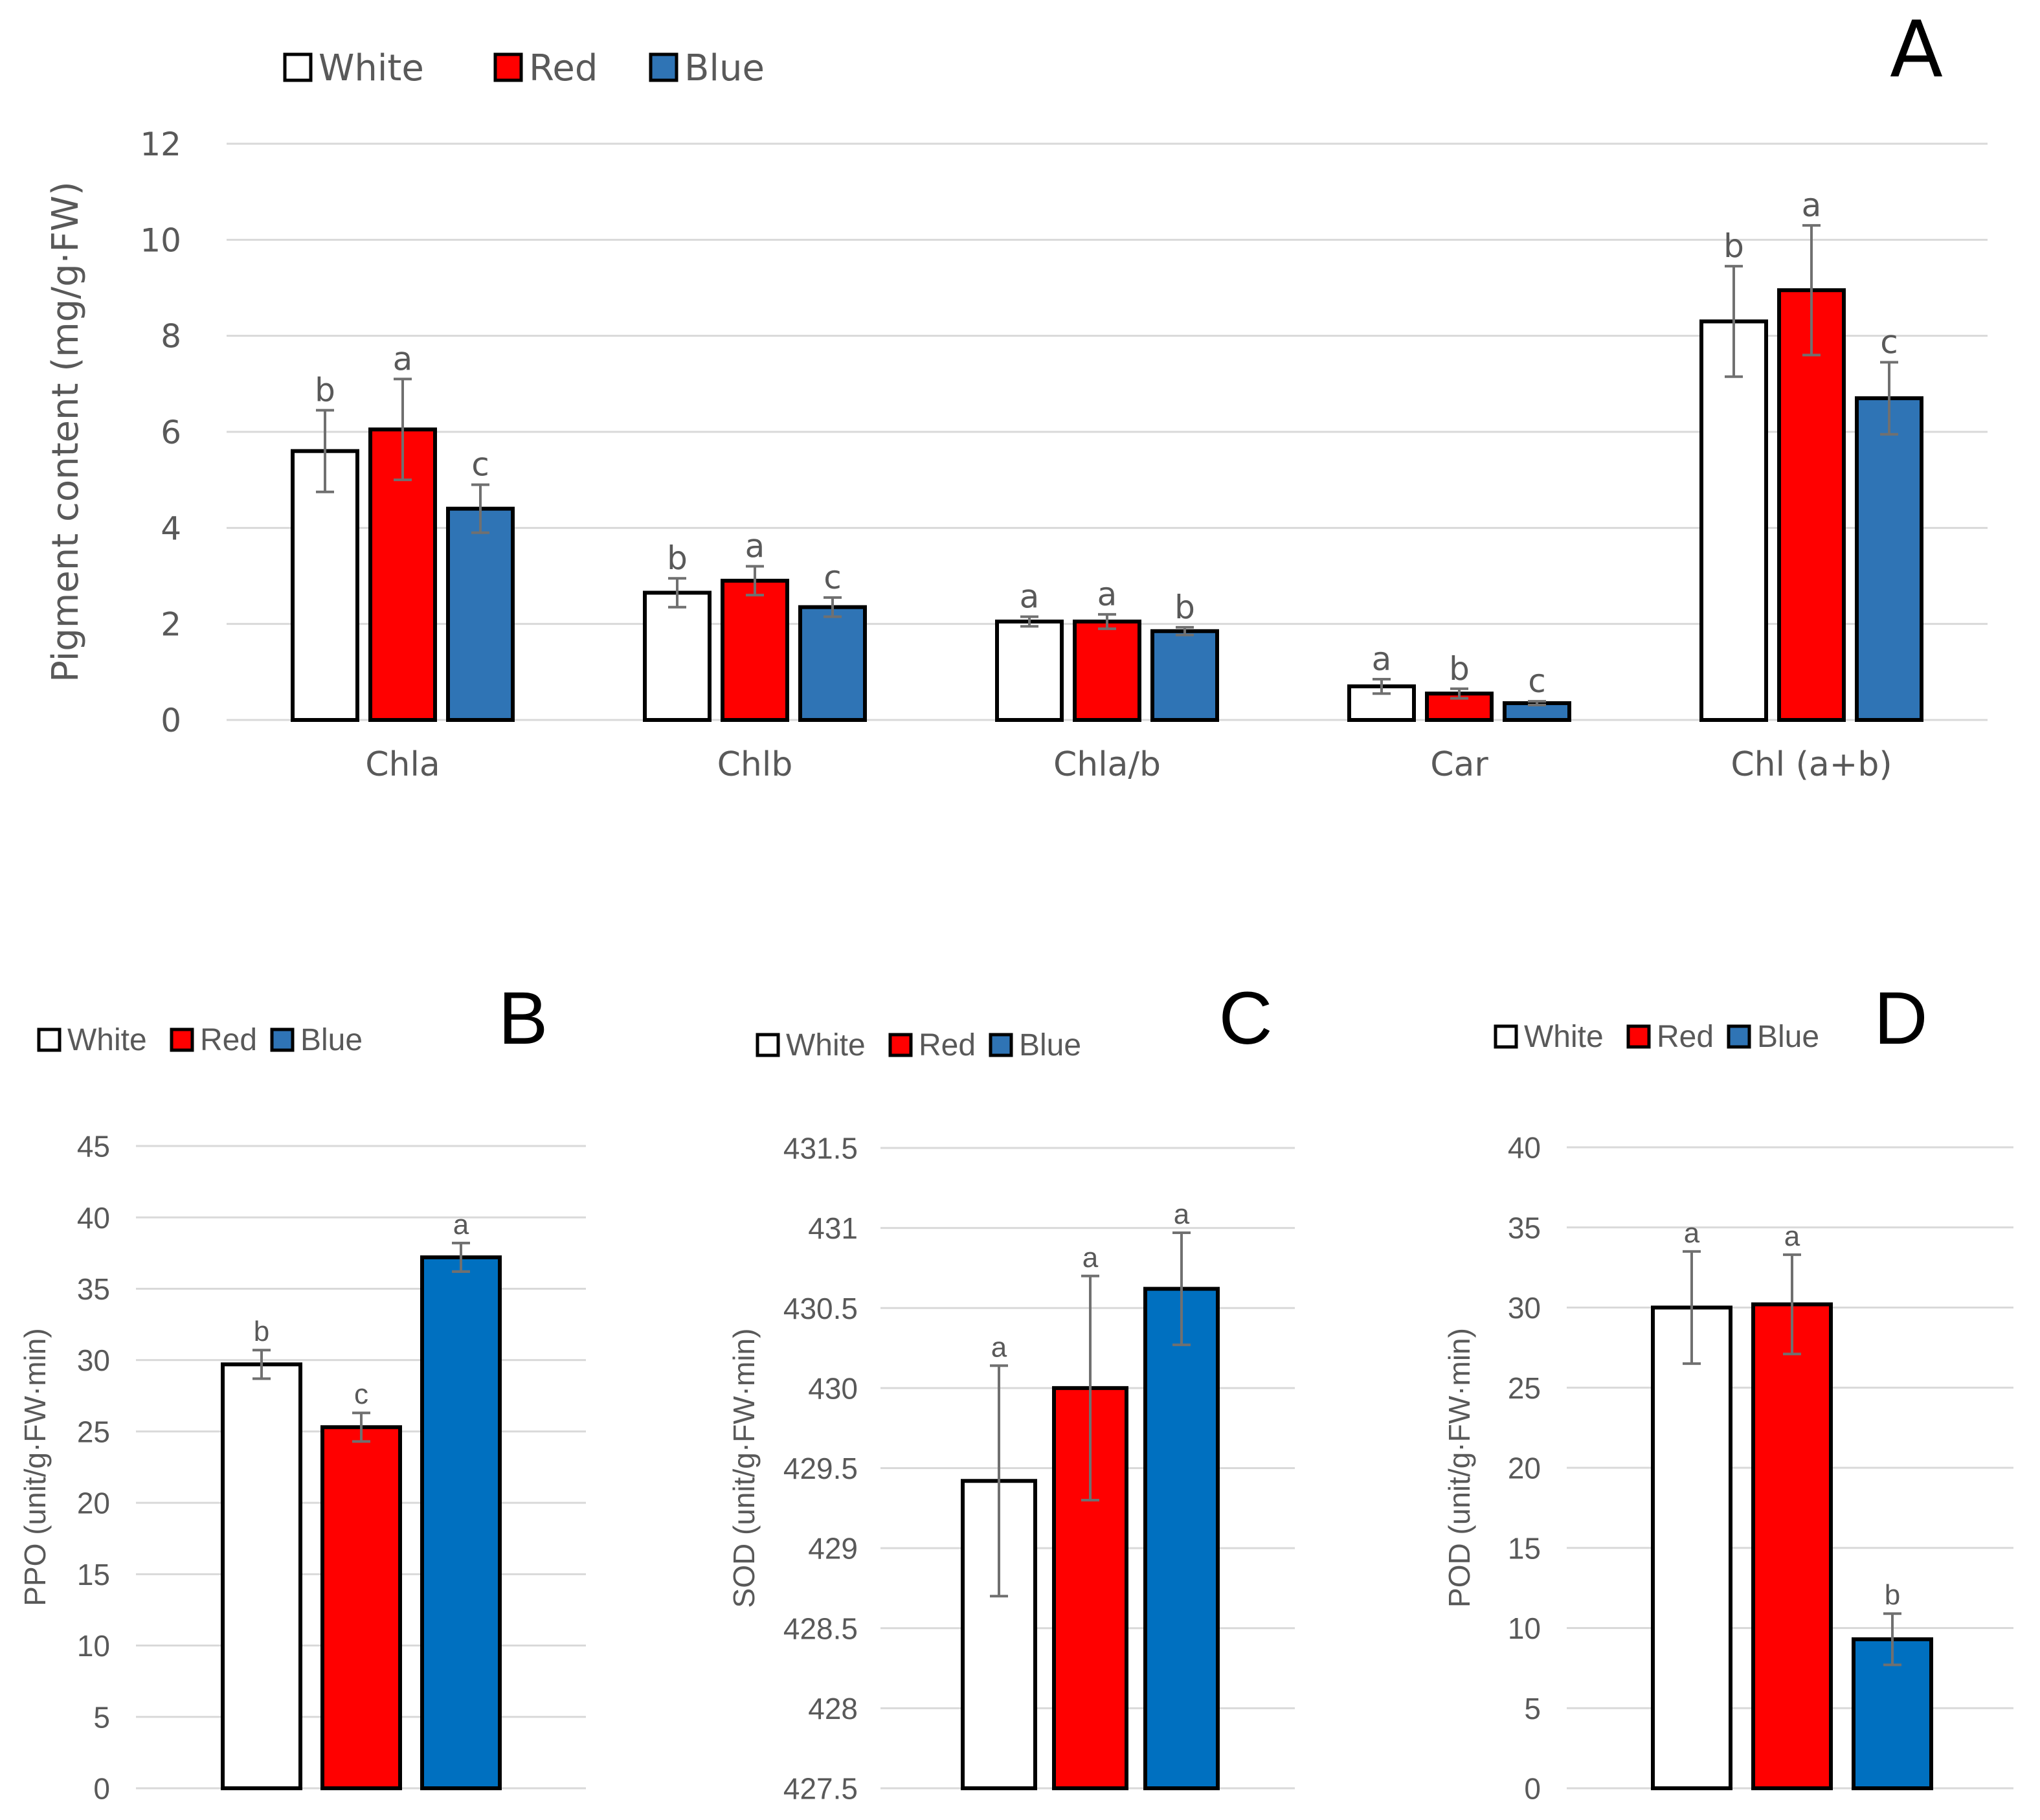  Describe the element at coordinates (1107, 765) in the screenshot. I see `x-tick-label: Chla/b` at that location.